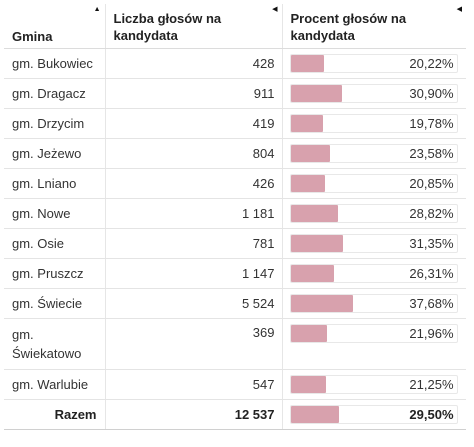 The height and width of the screenshot is (447, 474). What do you see at coordinates (55, 26) in the screenshot?
I see `header-gmina: Gmina ▲` at bounding box center [55, 26].